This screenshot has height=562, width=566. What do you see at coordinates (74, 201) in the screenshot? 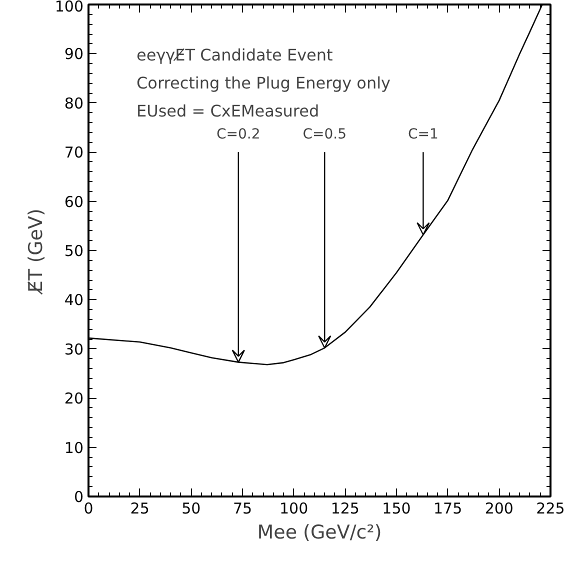
I see `y-tick-label: 60` at bounding box center [74, 201].